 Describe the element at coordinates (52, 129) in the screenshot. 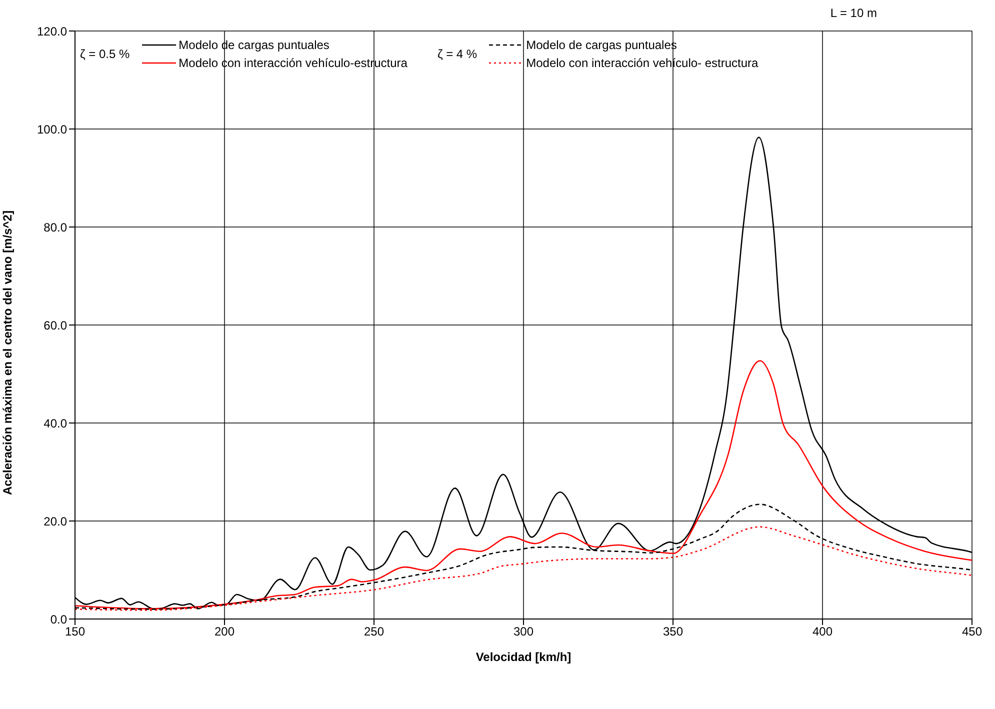

I see `y-tick-label: 100.0` at that location.